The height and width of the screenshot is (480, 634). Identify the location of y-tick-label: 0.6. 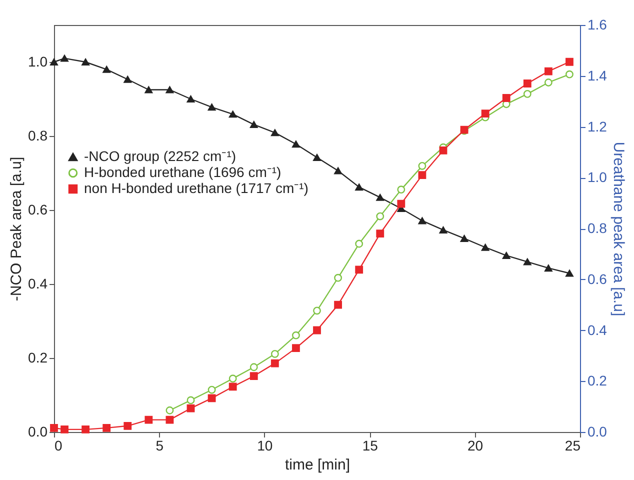
(38, 210).